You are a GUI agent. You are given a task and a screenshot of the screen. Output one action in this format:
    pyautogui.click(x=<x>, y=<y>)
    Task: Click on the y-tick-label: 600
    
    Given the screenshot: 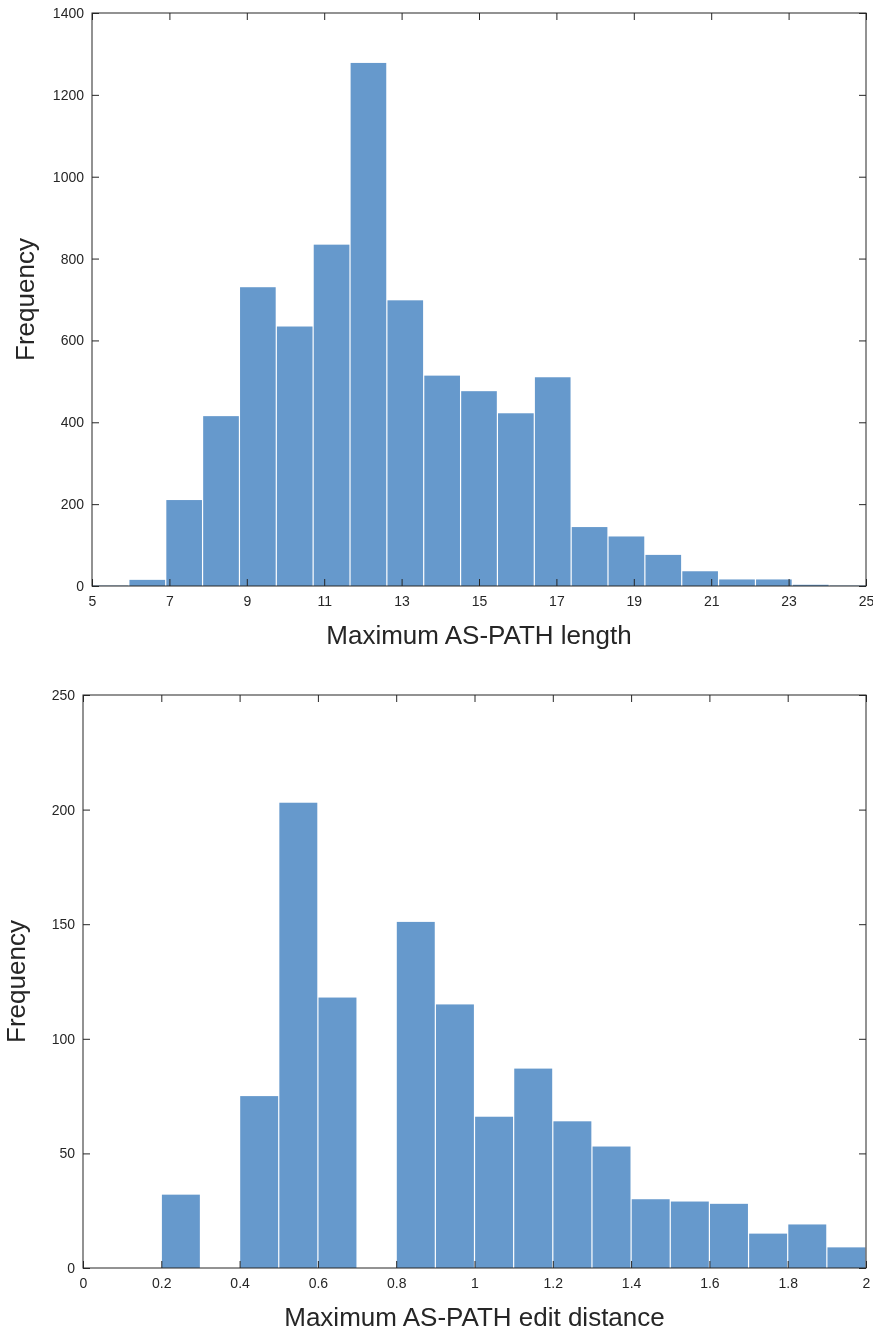 What is the action you would take?
    pyautogui.click(x=72, y=340)
    